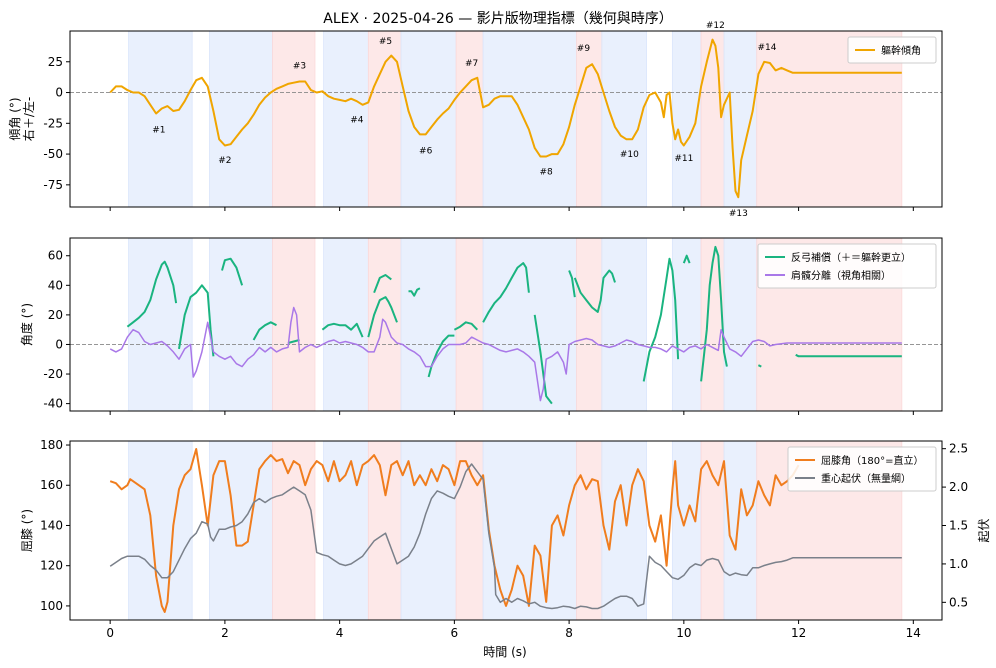 The image size is (996, 668). Describe the element at coordinates (913, 633) in the screenshot. I see `x-tick-label: 14` at that location.